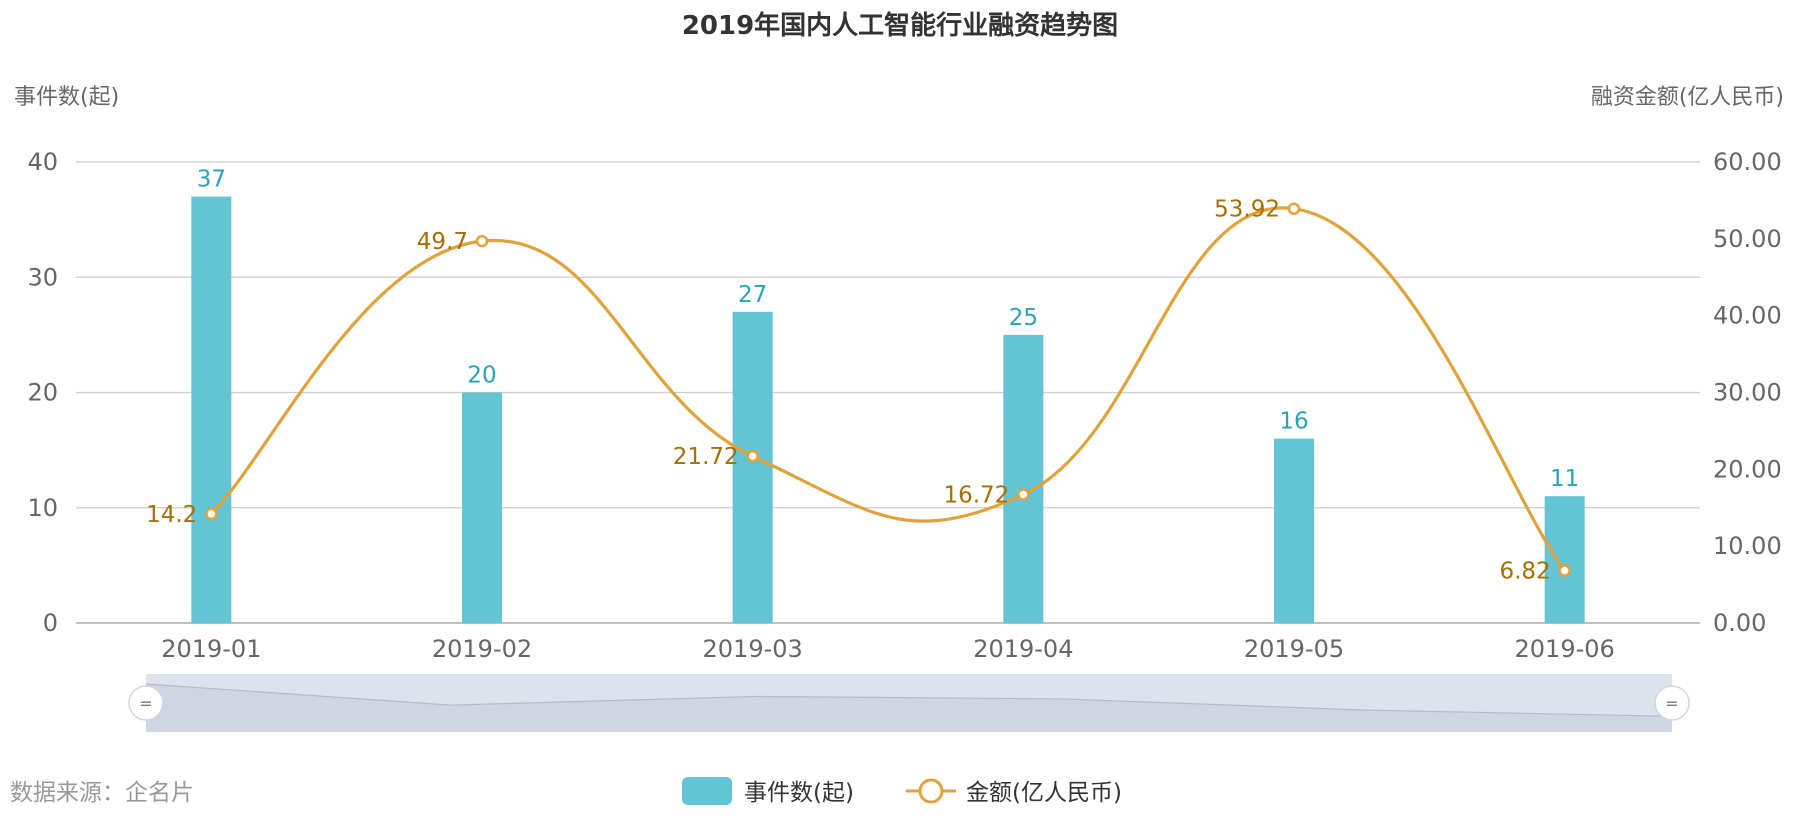 This screenshot has width=1800, height=840. Describe the element at coordinates (1739, 623) in the screenshot. I see `y-right-tick-label: 0.00` at that location.